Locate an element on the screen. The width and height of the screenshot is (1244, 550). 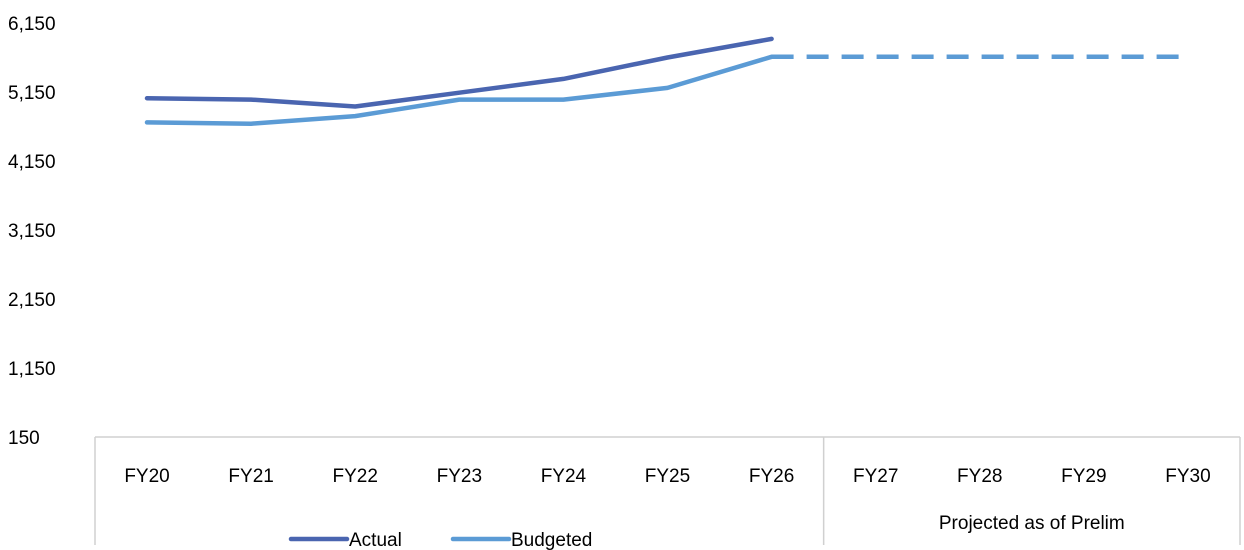
x-tick-label: FY29 is located at coordinates (1083, 476).